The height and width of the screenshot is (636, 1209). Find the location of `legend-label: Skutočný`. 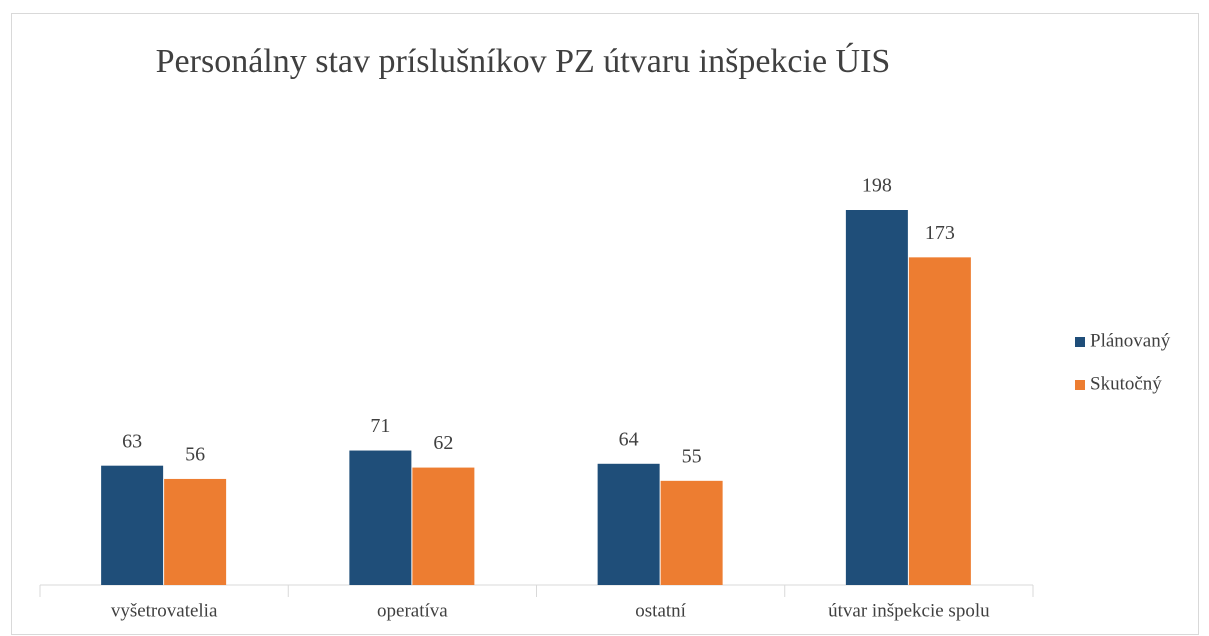

legend-label: Skutočný is located at coordinates (1126, 383).